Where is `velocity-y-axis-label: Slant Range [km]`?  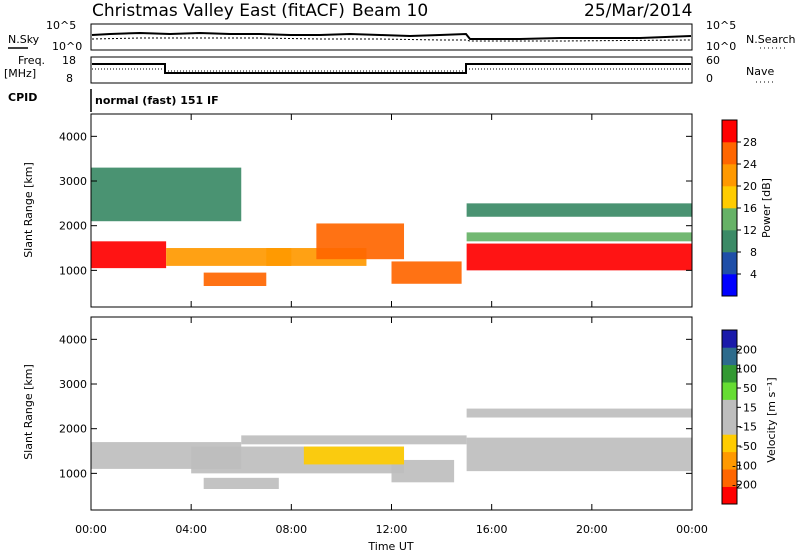
velocity-y-axis-label: Slant Range [km] is located at coordinates (28, 412).